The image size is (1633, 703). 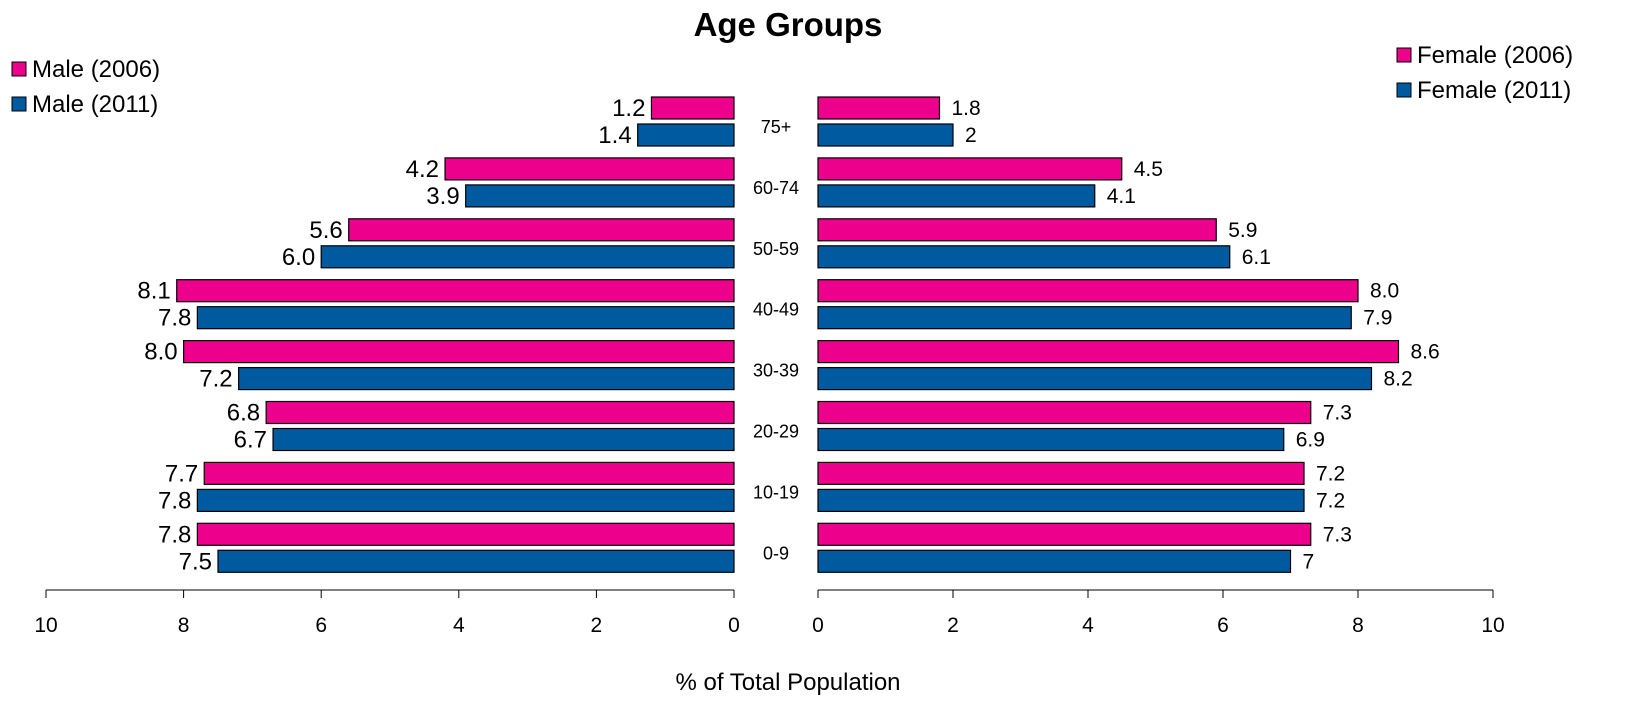 What do you see at coordinates (387, 613) in the screenshot?
I see `male-x-axis: 0 2 4 6 8 10` at bounding box center [387, 613].